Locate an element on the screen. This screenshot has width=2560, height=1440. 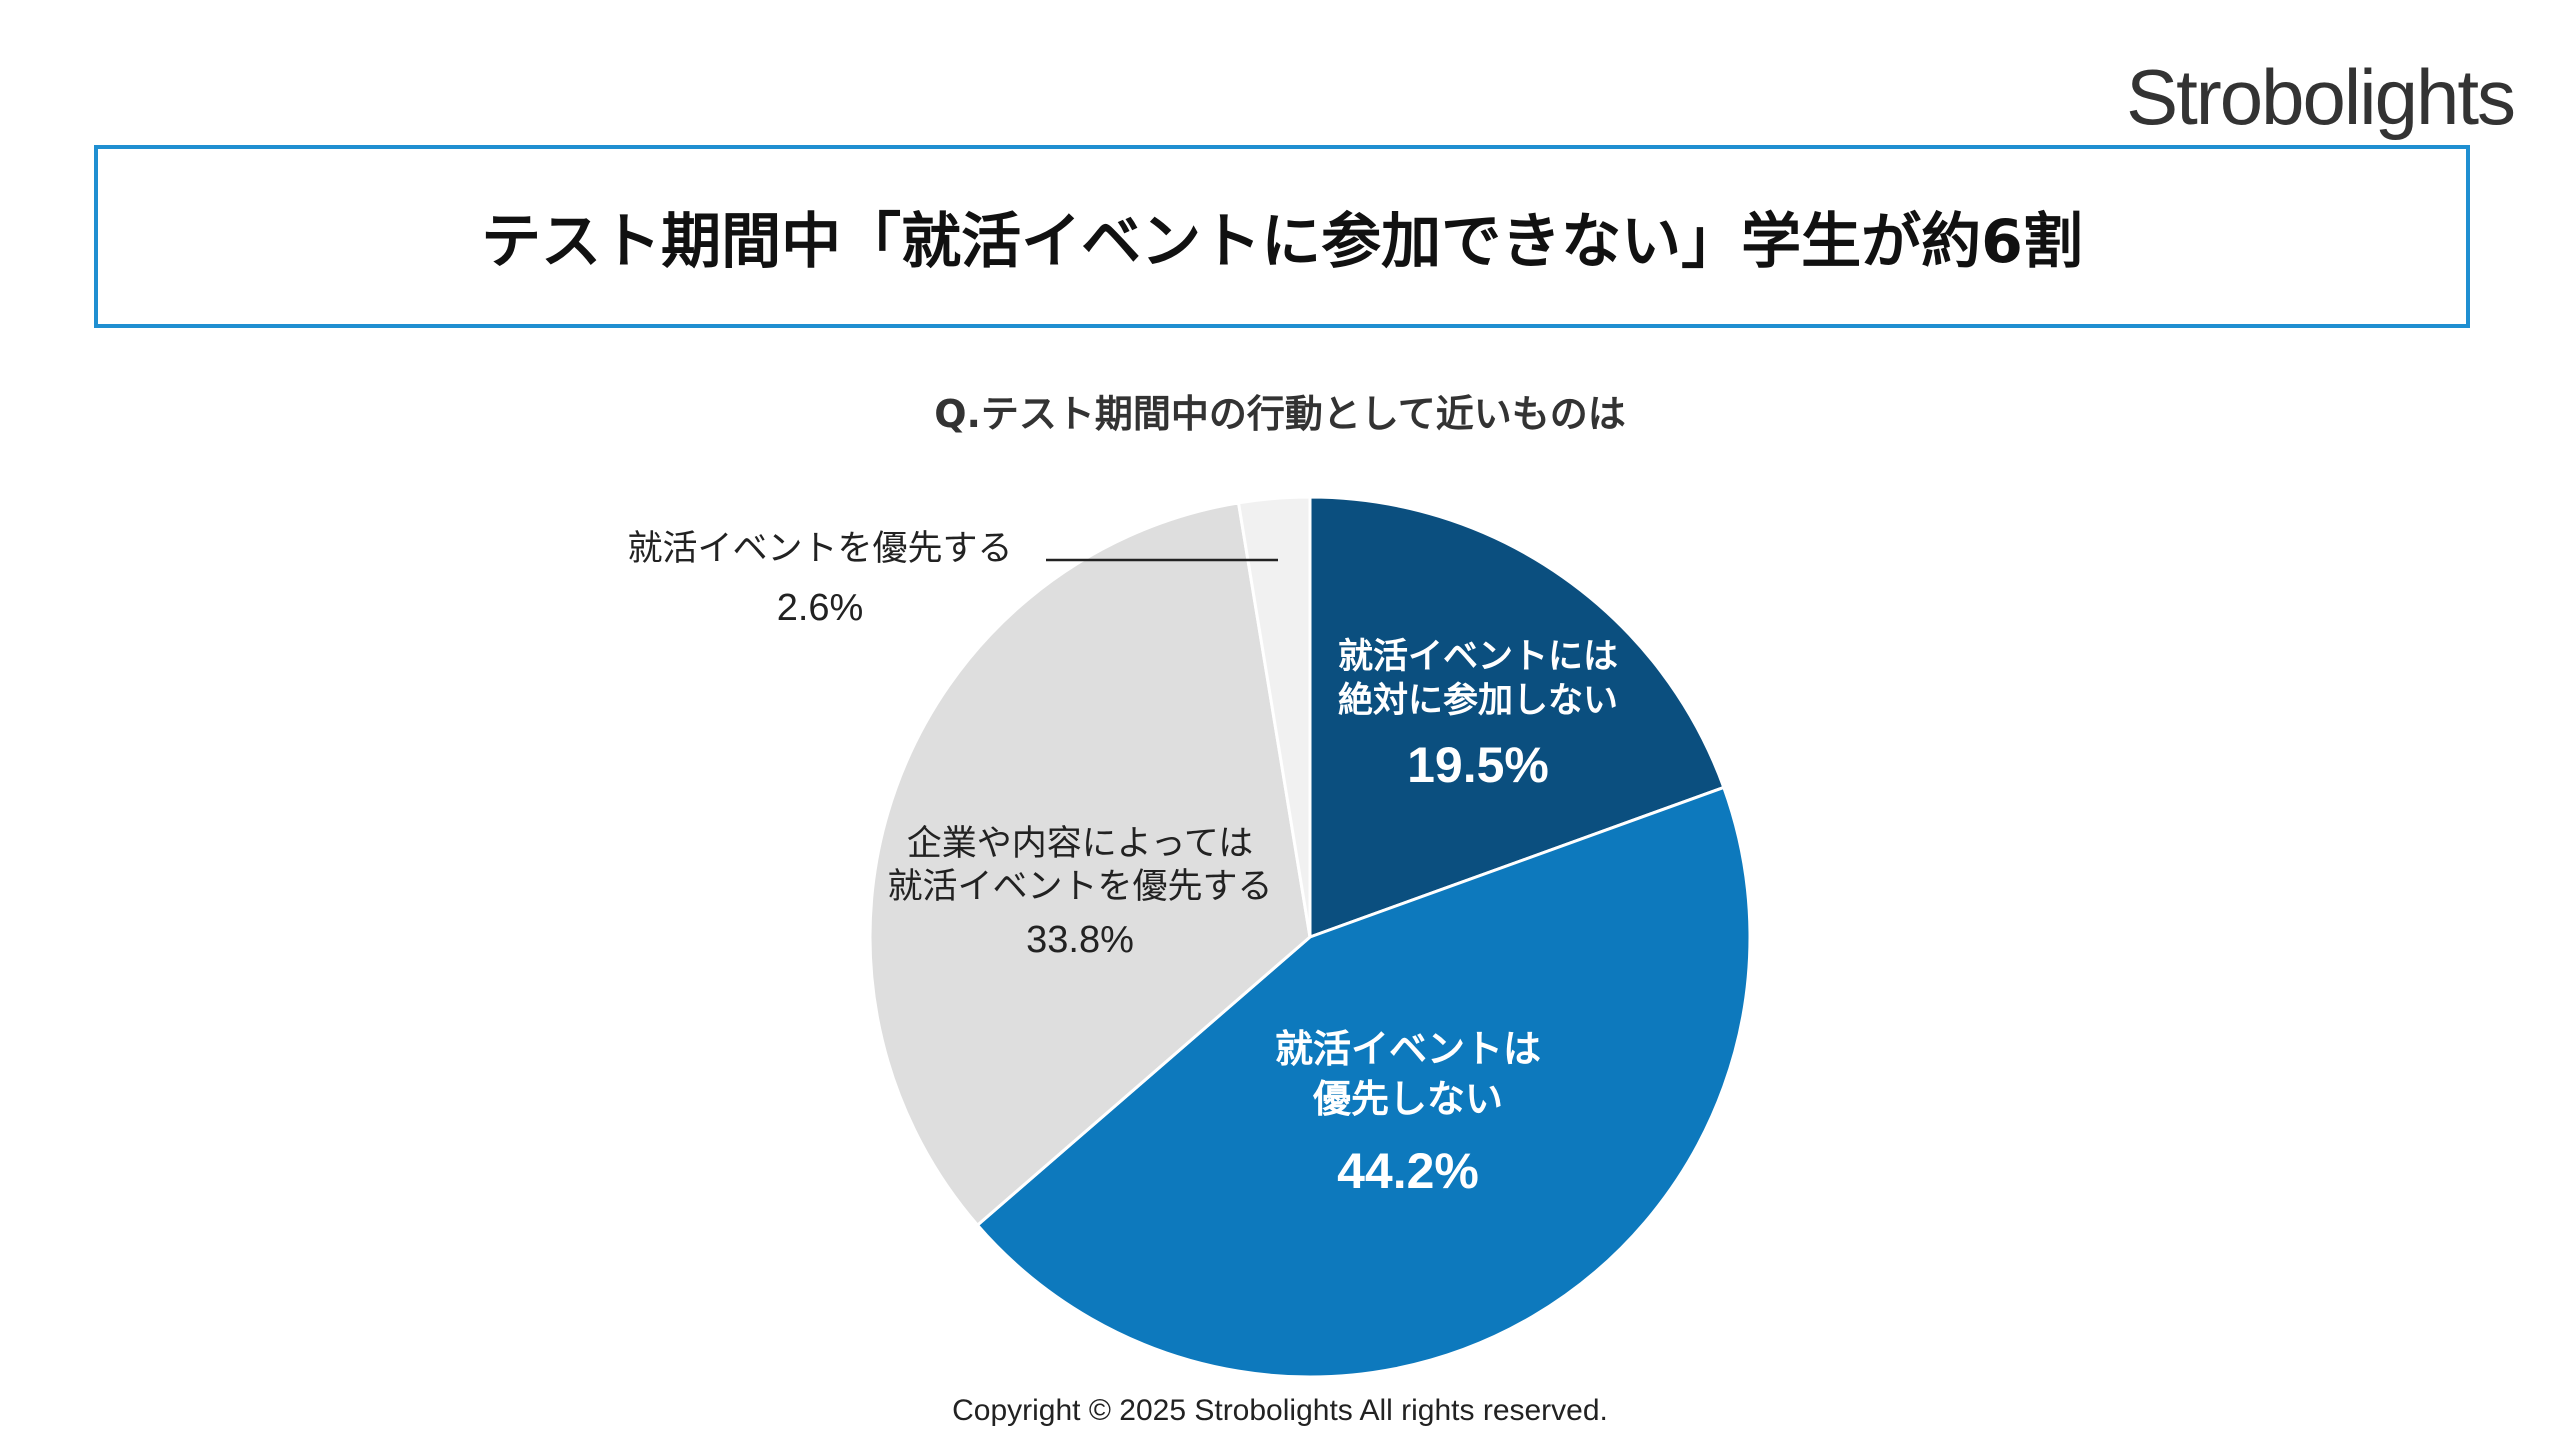
slice-value-0: 19.5% is located at coordinates (1478, 765).